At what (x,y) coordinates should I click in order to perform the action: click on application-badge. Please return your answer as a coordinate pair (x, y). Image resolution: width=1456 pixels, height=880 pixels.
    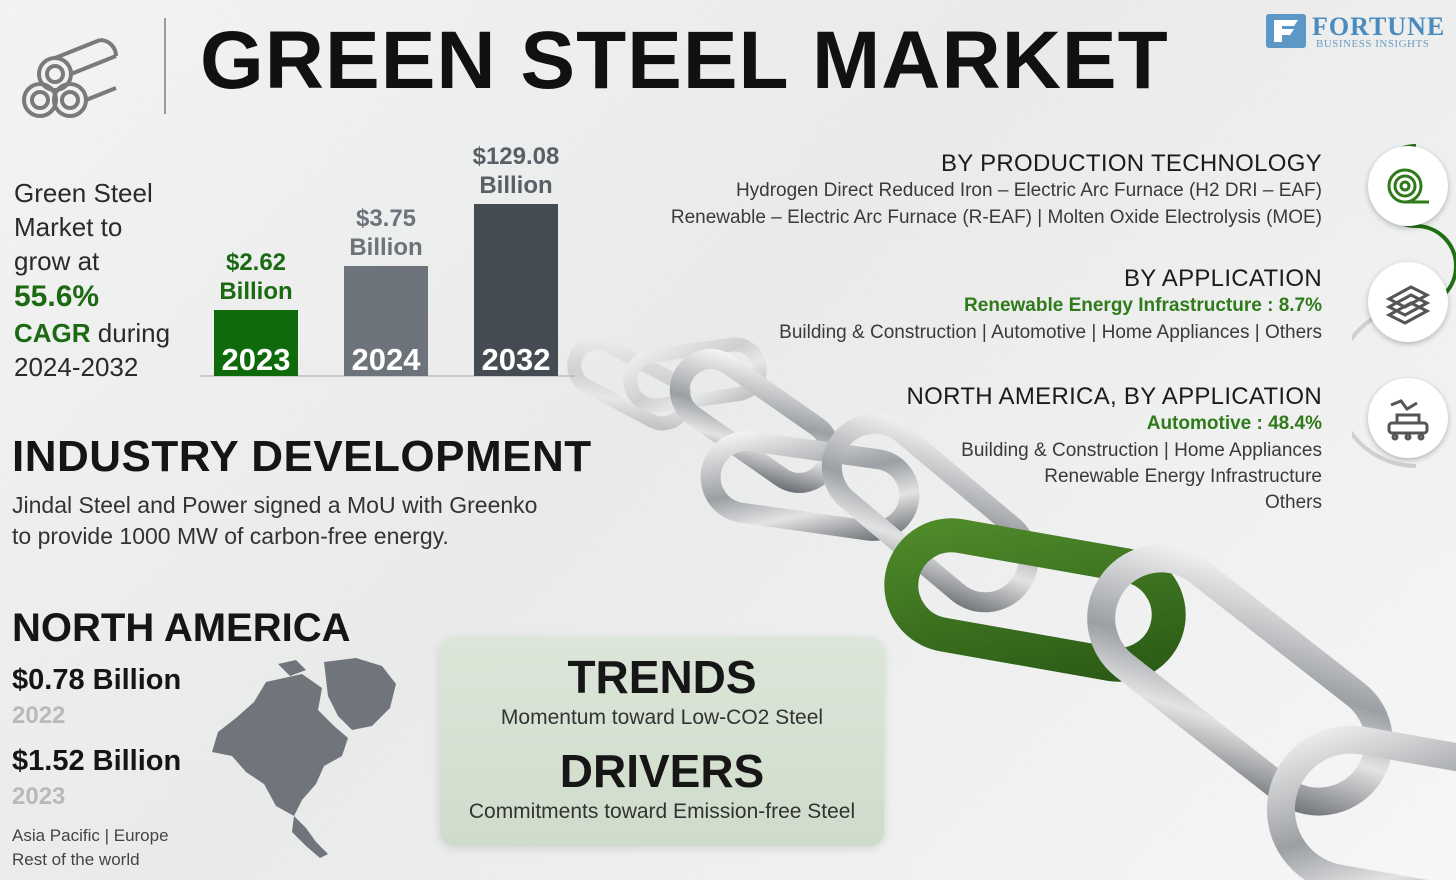
    Looking at the image, I should click on (1408, 302).